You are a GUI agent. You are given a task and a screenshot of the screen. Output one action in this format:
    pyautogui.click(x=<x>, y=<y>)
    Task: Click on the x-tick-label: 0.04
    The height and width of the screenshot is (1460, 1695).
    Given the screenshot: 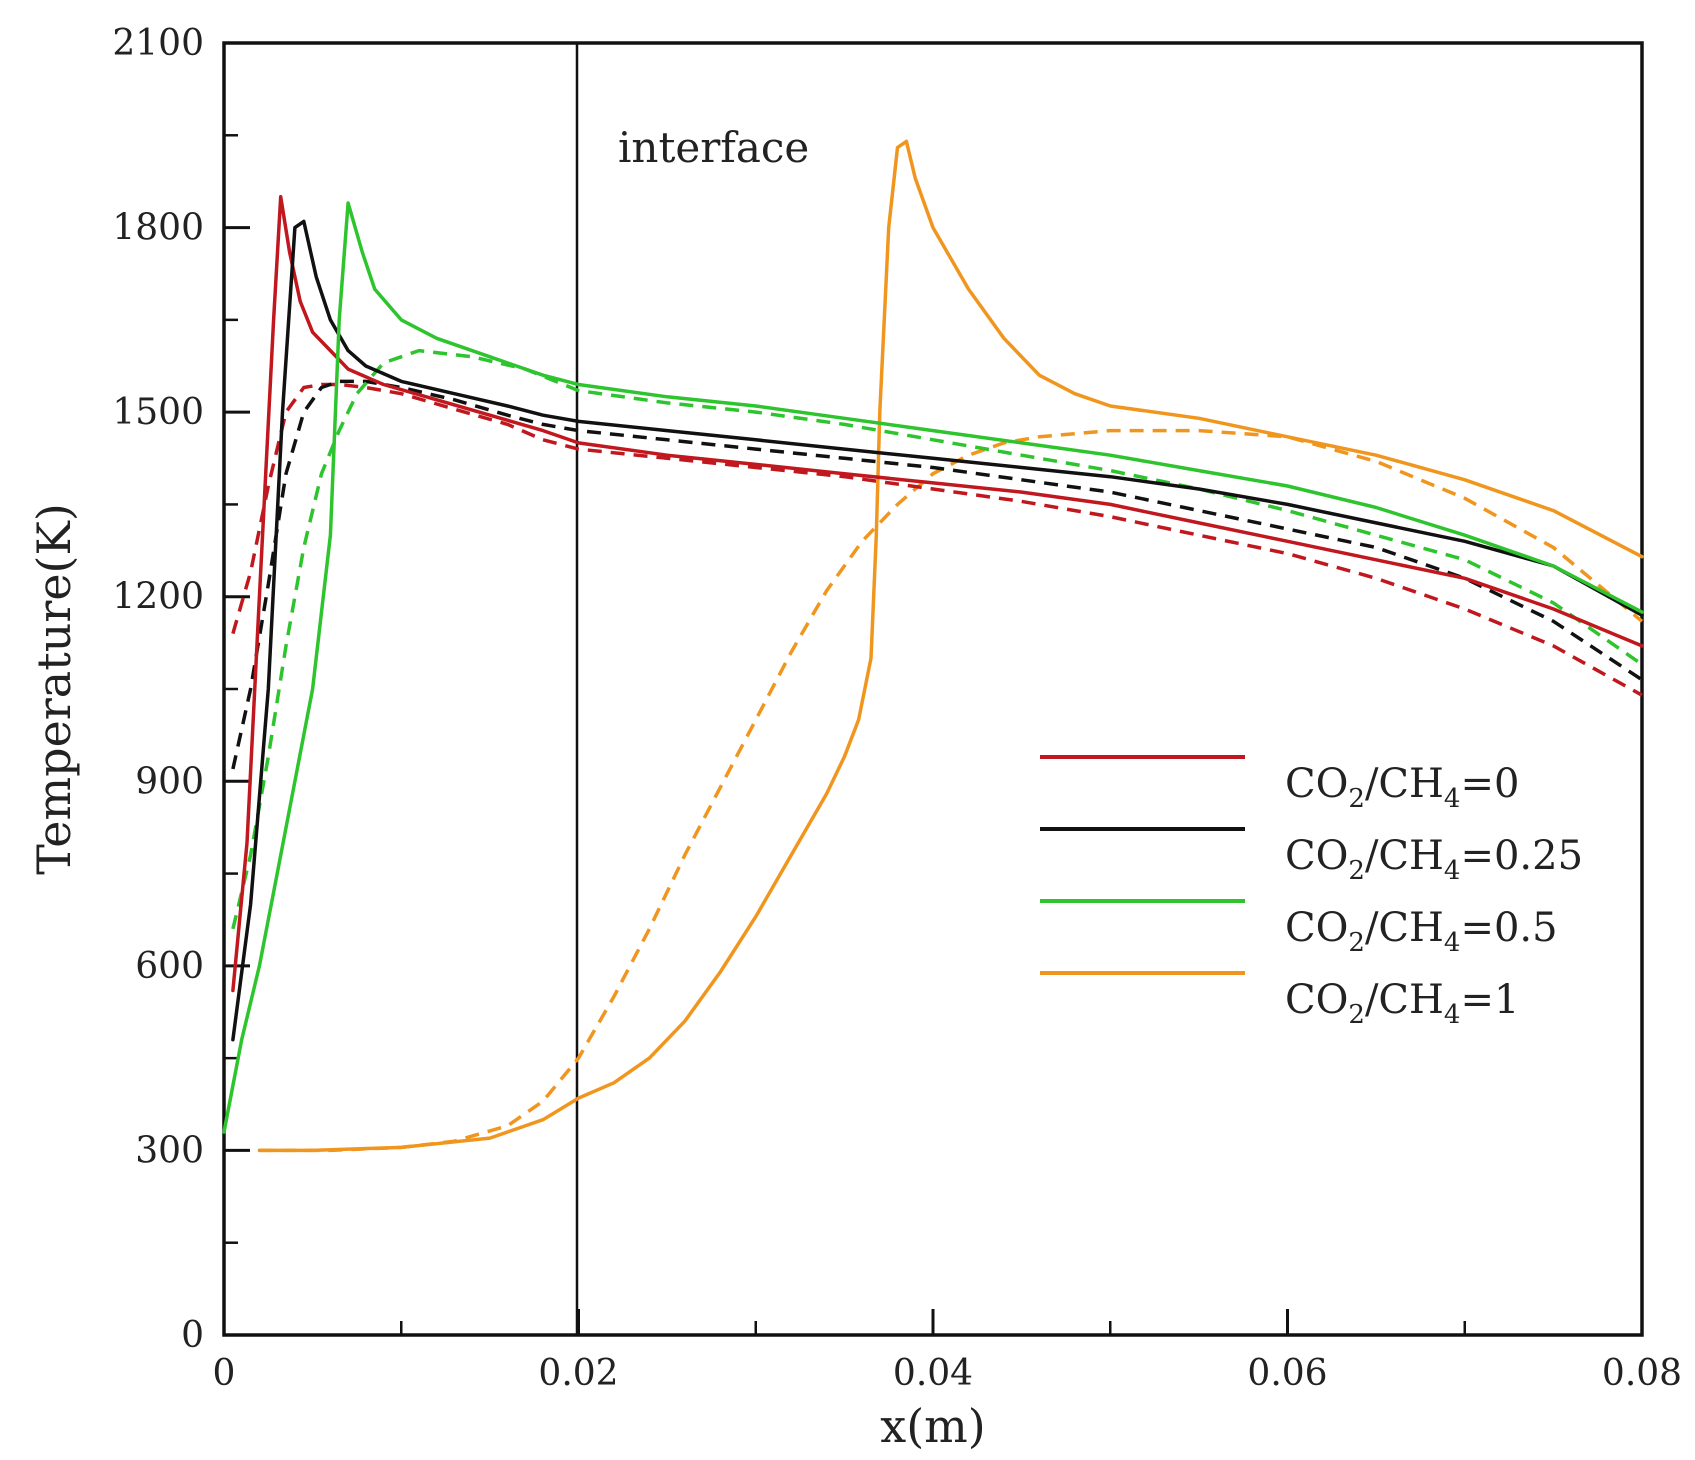 What is the action you would take?
    pyautogui.click(x=933, y=1373)
    